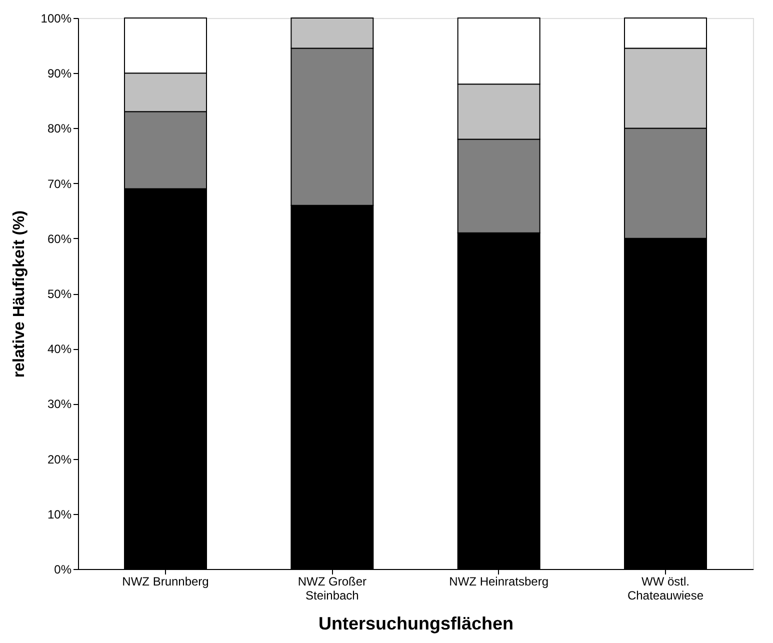  Describe the element at coordinates (499, 581) in the screenshot. I see `x-tick-label: NWZ Heinratsberg` at that location.